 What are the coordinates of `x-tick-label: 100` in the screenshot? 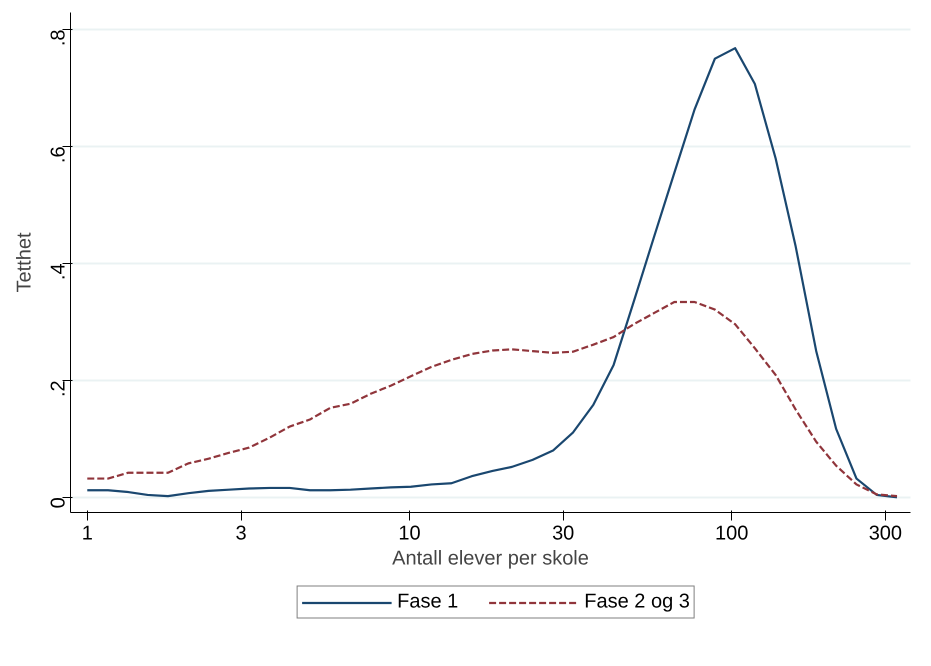 It's located at (731, 533).